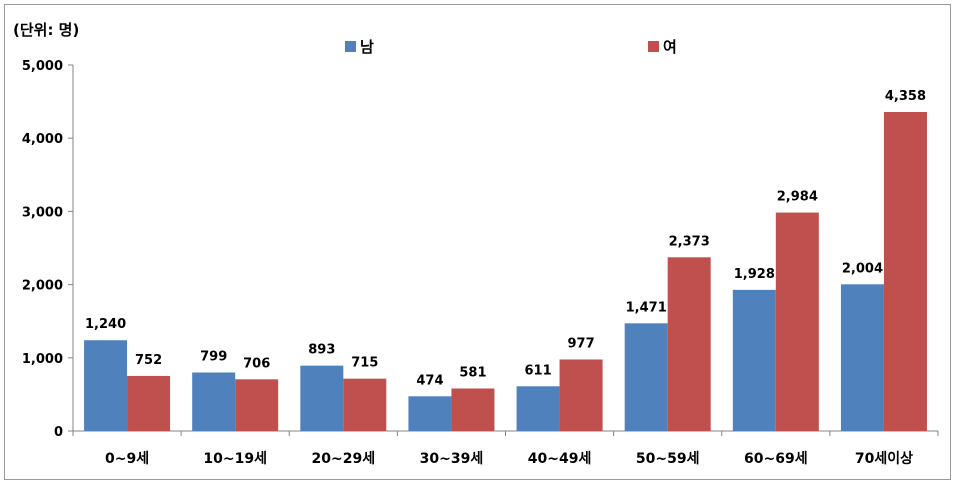 This screenshot has height=486, width=957. Describe the element at coordinates (670, 47) in the screenshot. I see `legend-female-label: 여` at that location.